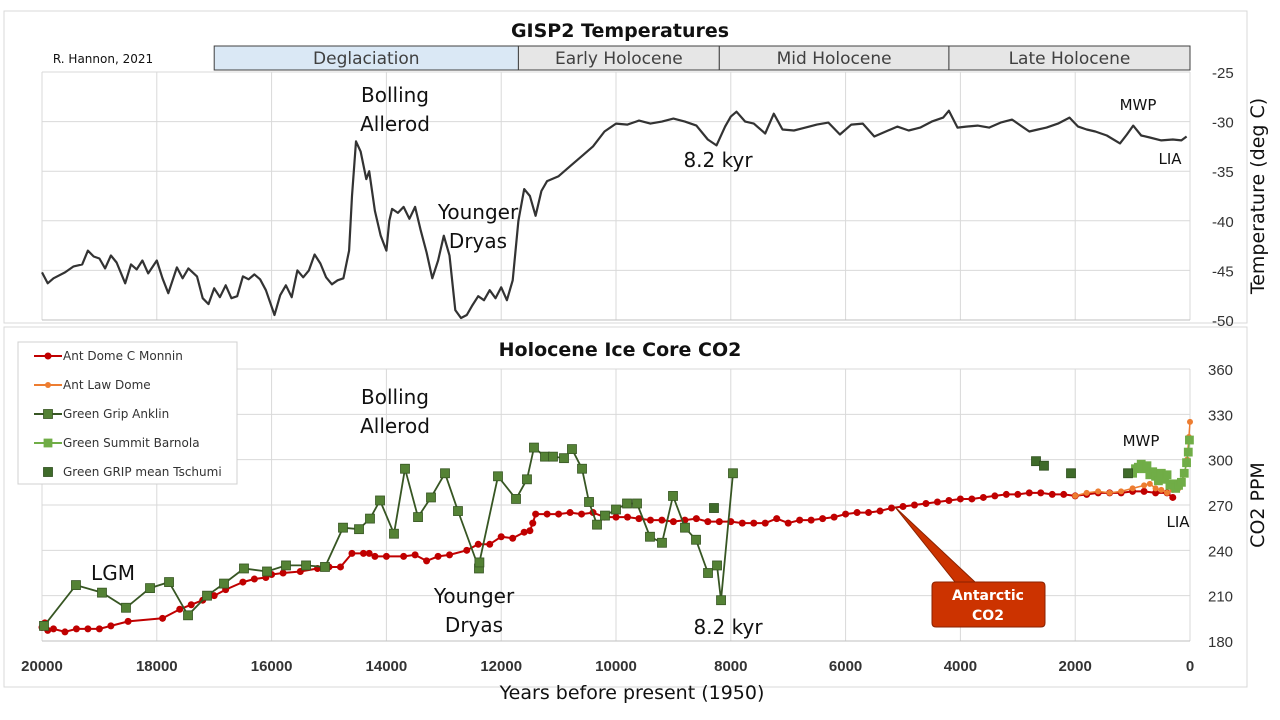  I want to click on x-tick-label: 0, so click(1190, 666).